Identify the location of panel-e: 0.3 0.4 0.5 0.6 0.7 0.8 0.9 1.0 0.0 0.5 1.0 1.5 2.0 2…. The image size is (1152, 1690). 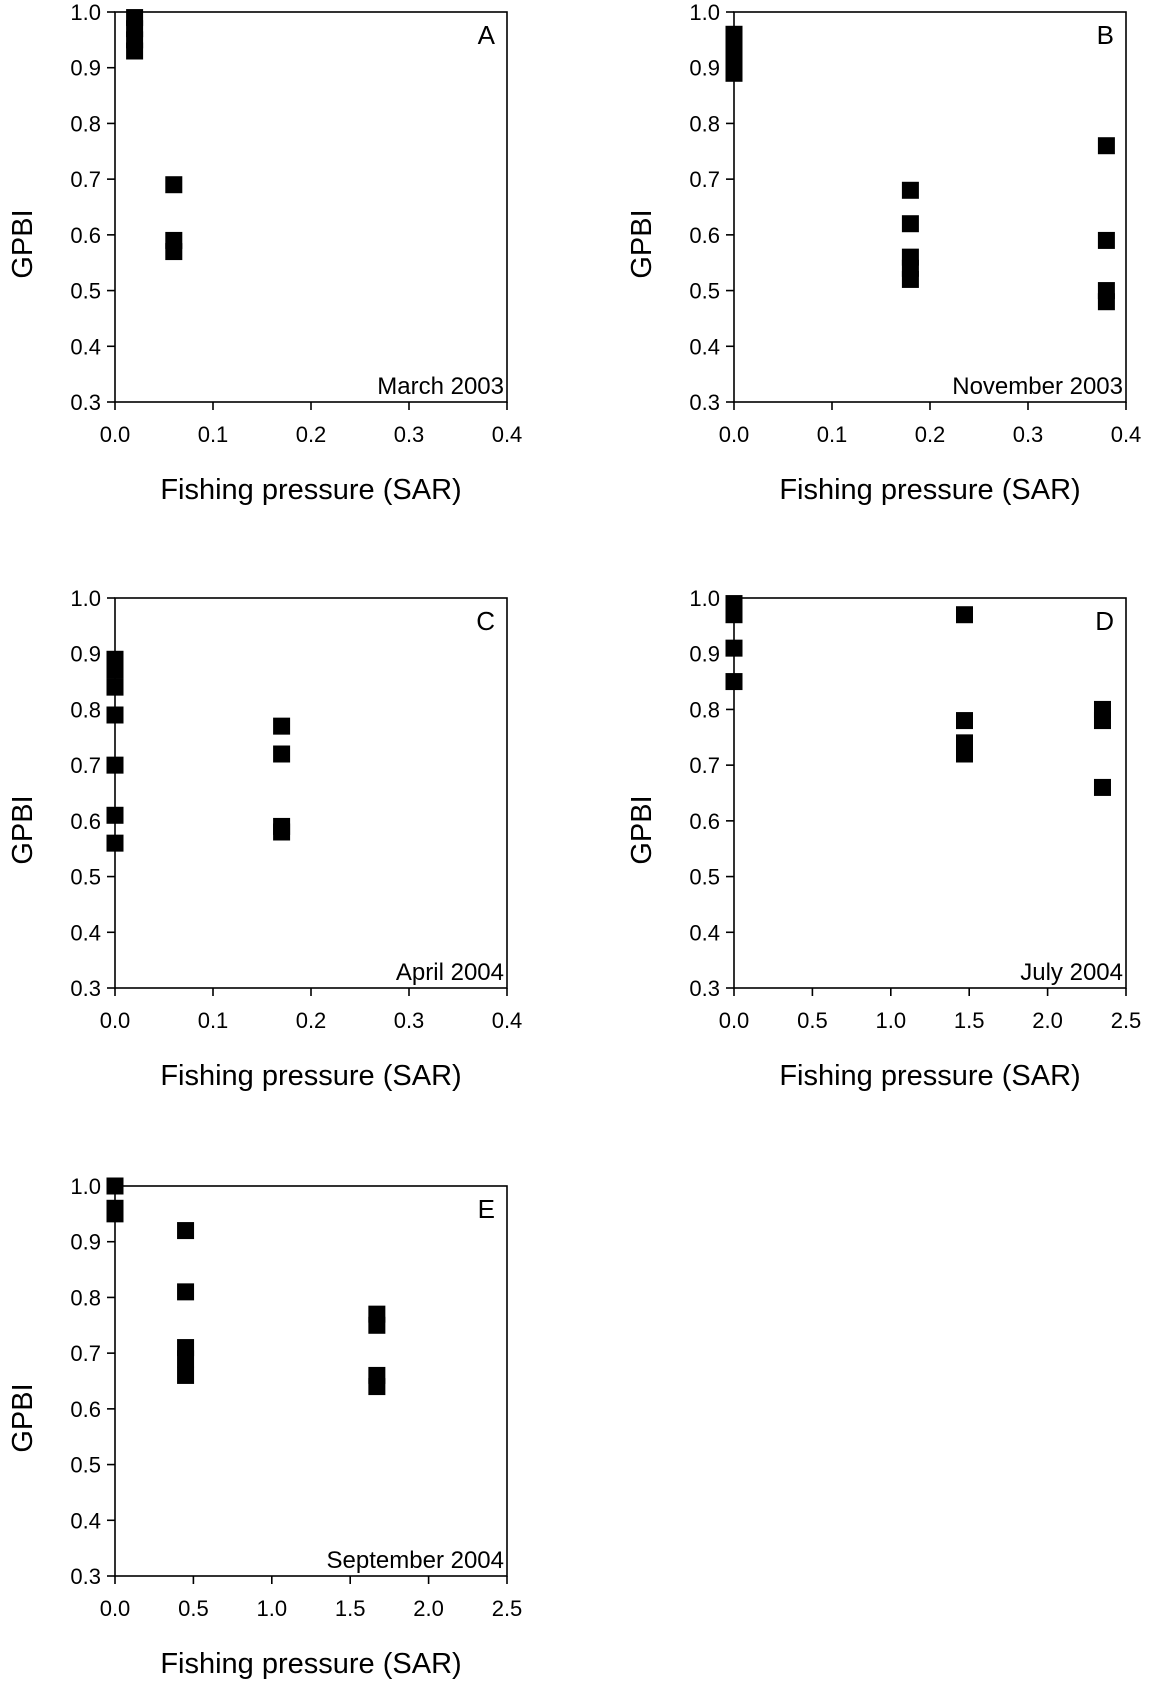
(264, 1427).